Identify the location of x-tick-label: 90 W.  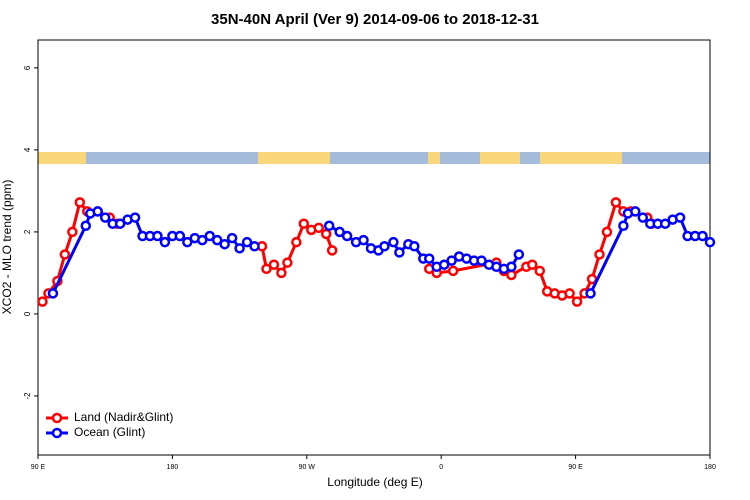
(307, 467).